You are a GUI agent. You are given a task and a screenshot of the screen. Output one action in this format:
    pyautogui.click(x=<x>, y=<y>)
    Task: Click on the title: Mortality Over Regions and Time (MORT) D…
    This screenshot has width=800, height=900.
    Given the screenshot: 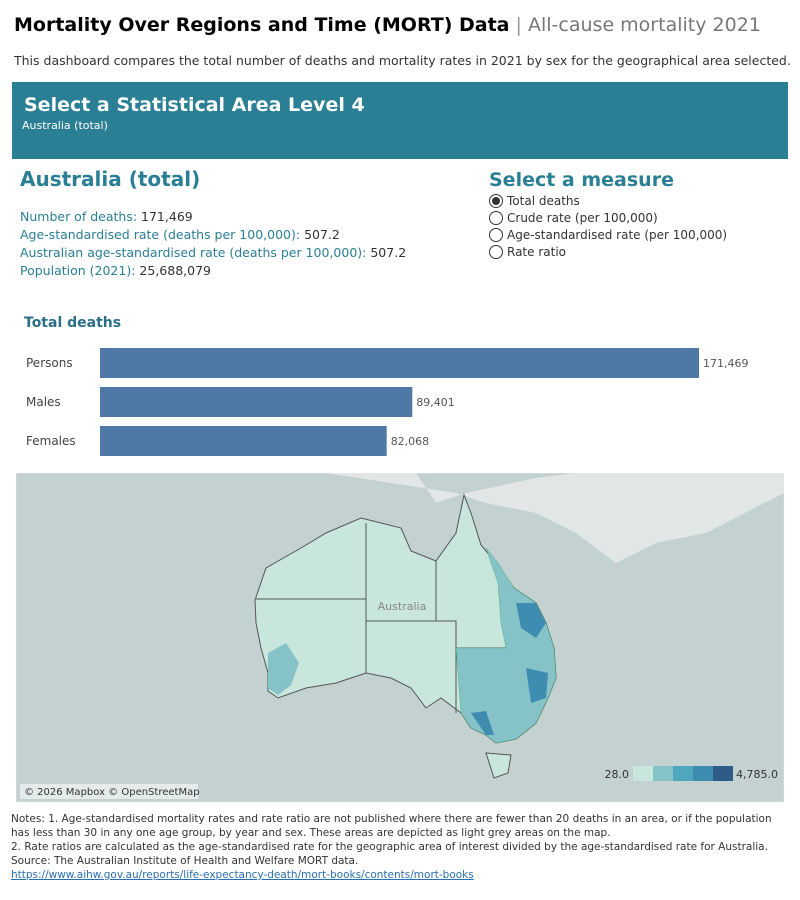 What is the action you would take?
    pyautogui.click(x=262, y=25)
    